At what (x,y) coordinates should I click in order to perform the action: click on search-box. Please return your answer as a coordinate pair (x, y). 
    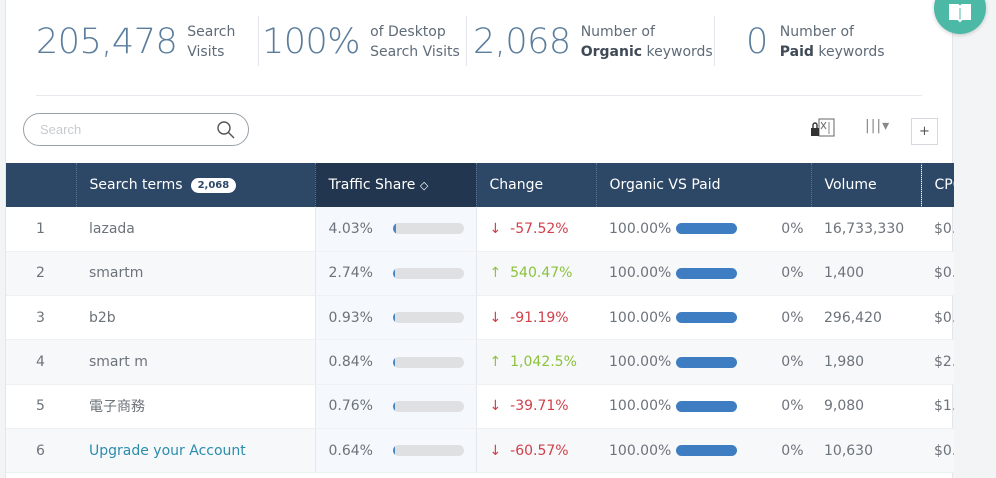
    Looking at the image, I should click on (136, 129).